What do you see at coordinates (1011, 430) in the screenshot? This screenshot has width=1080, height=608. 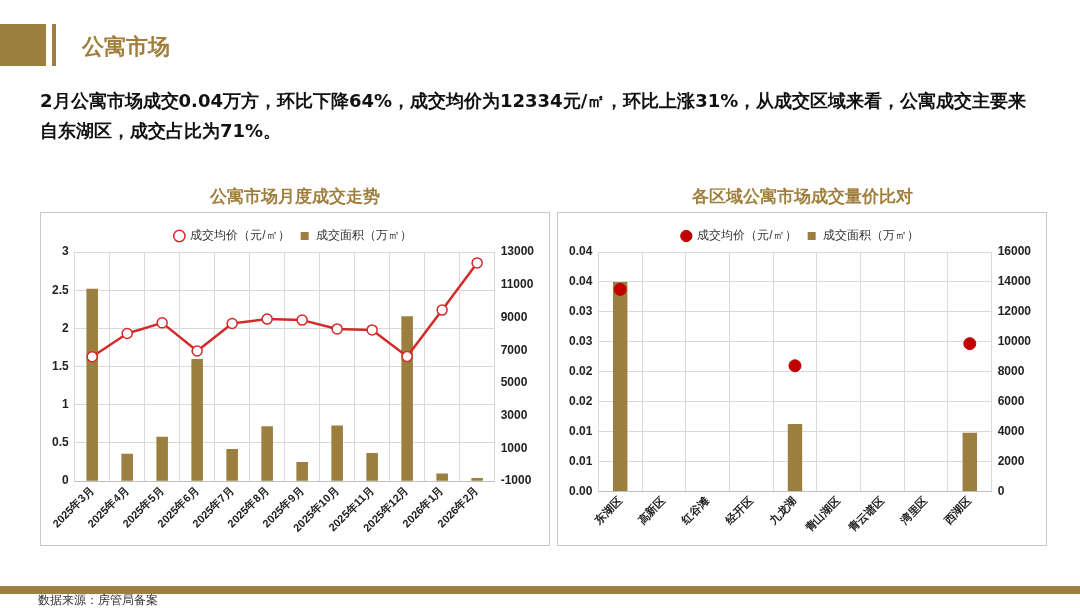 I see `y2-tick-label: 4000` at bounding box center [1011, 430].